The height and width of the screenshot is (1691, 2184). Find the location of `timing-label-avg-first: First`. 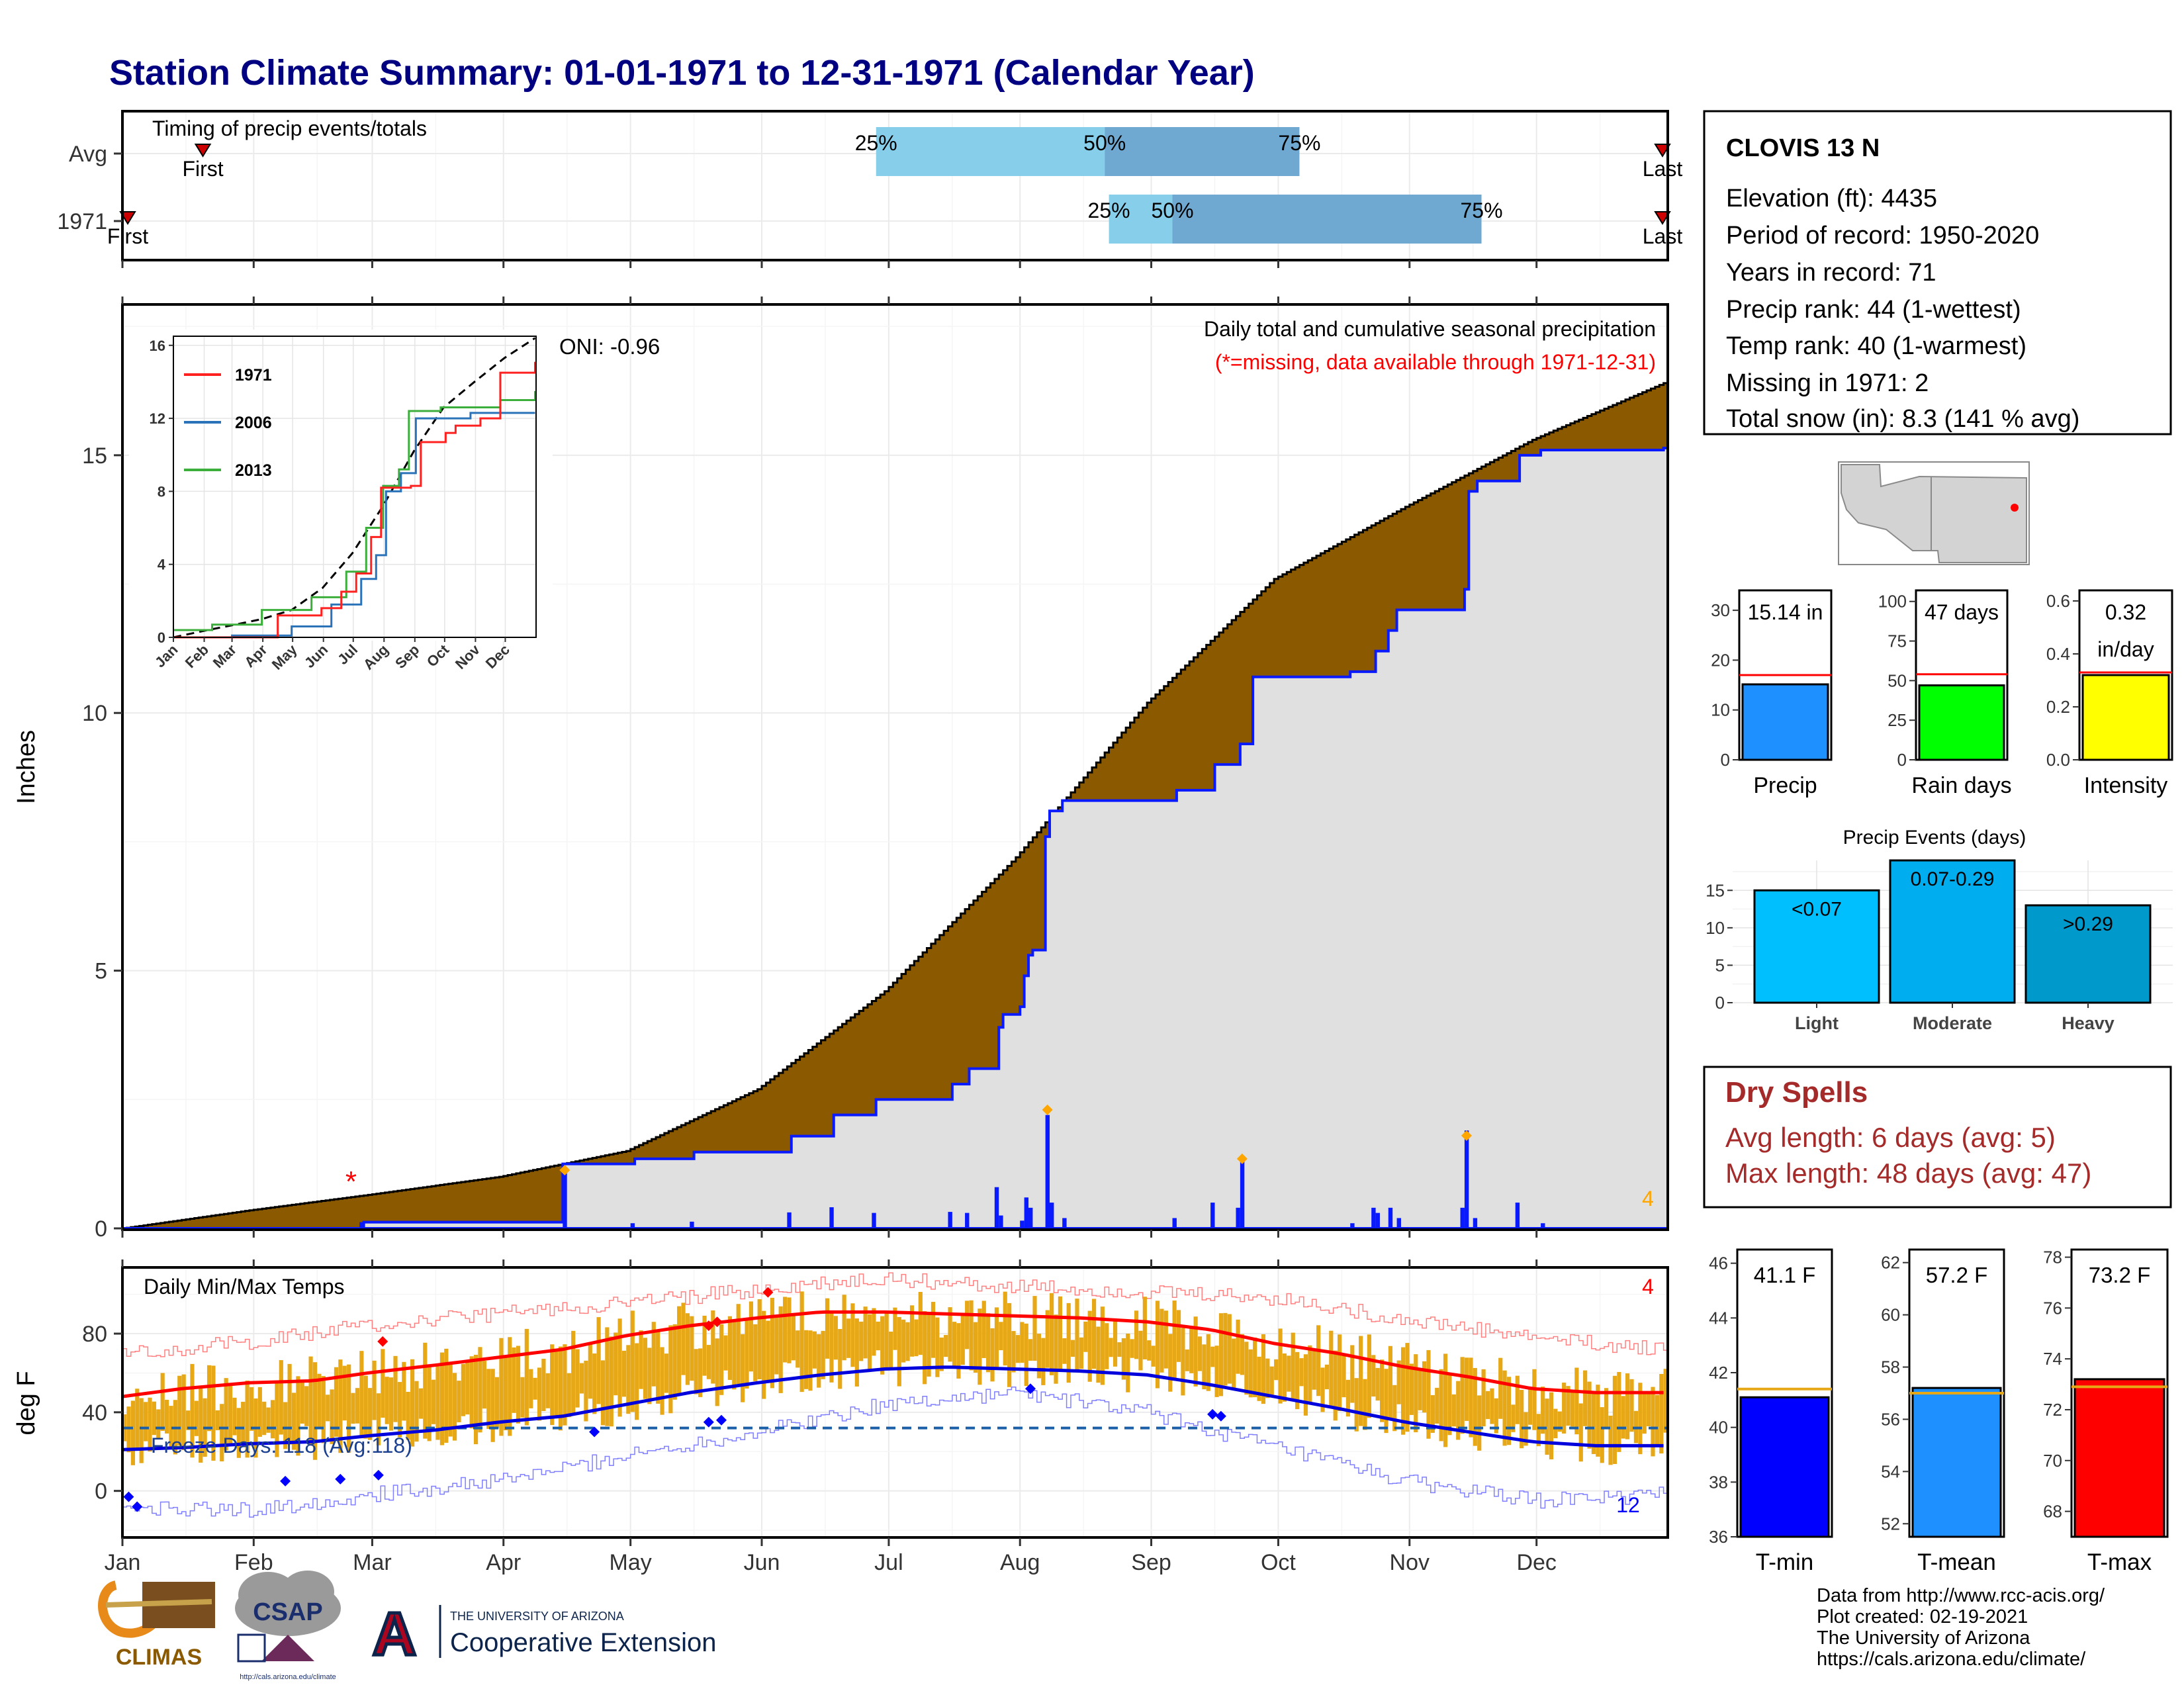

timing-label-avg-first: First is located at coordinates (203, 169).